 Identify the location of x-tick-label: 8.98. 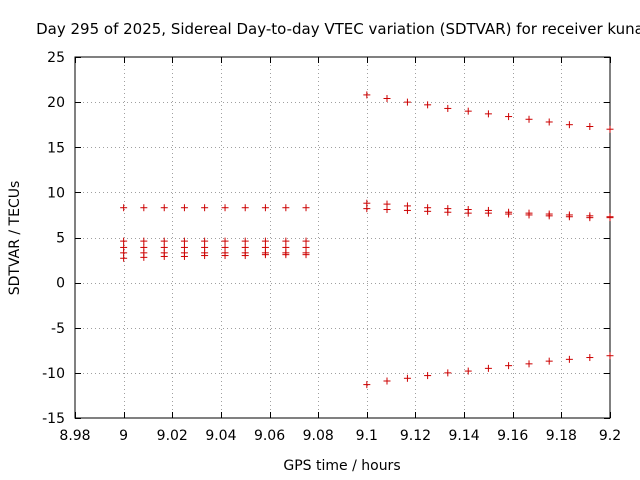
(74, 436).